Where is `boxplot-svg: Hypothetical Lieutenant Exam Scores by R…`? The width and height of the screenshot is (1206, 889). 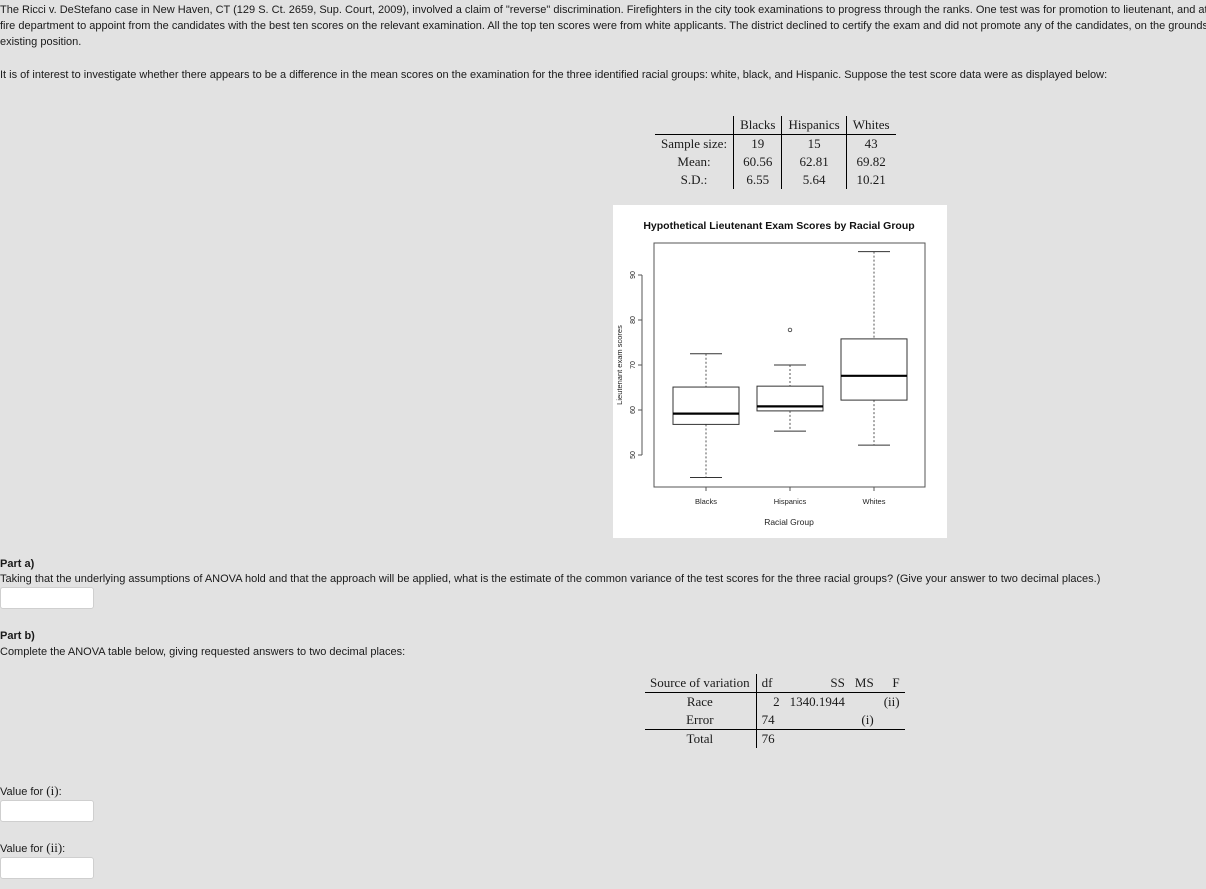 boxplot-svg: Hypothetical Lieutenant Exam Scores by R… is located at coordinates (770, 373).